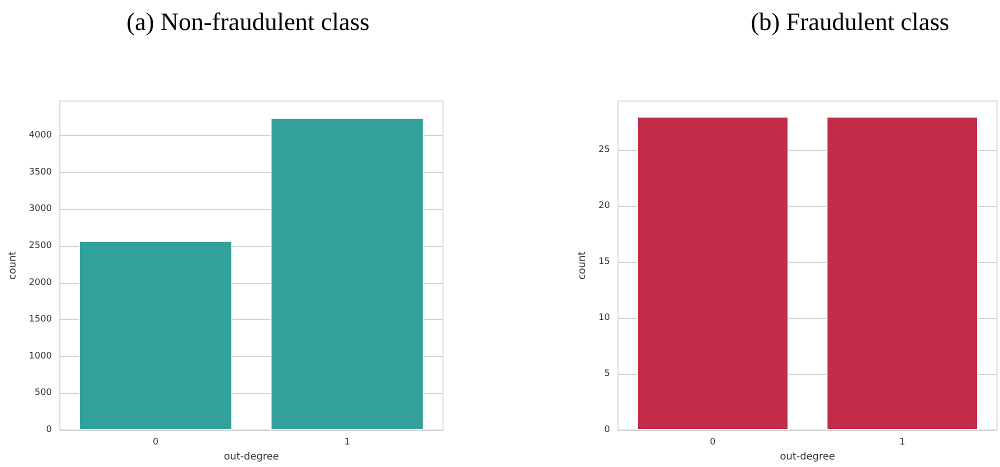 The width and height of the screenshot is (1000, 467). What do you see at coordinates (604, 262) in the screenshot?
I see `y-tick-label: 15` at bounding box center [604, 262].